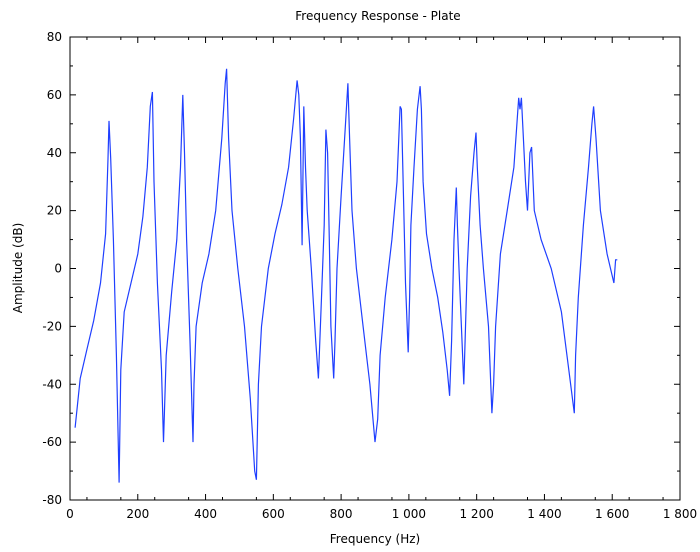 The width and height of the screenshot is (700, 552). What do you see at coordinates (377, 16) in the screenshot?
I see `chart-title: Frequency Response - Plate` at bounding box center [377, 16].